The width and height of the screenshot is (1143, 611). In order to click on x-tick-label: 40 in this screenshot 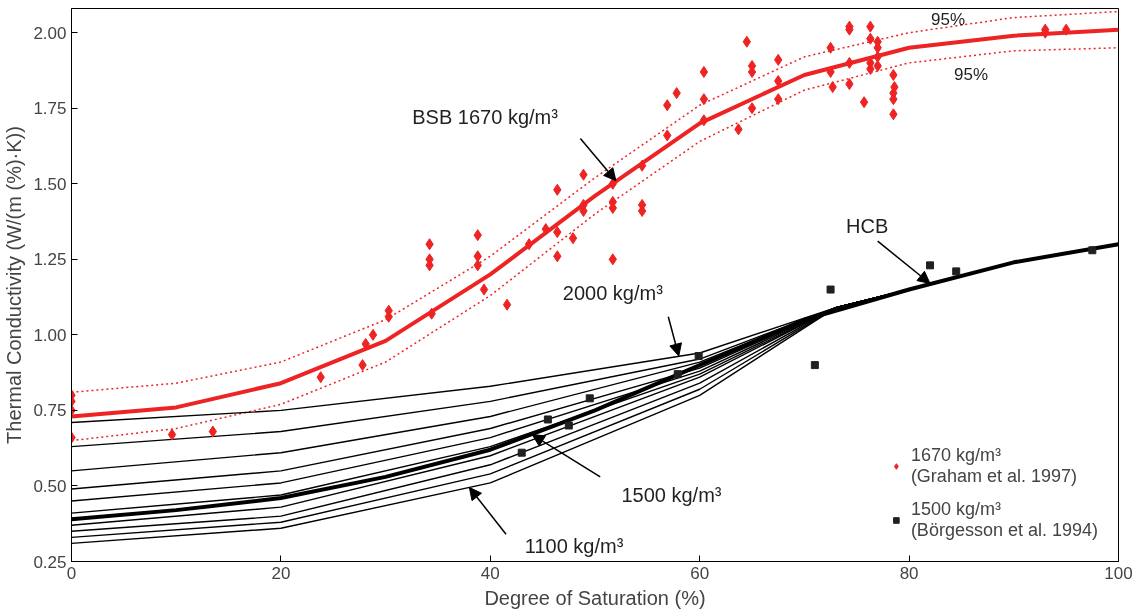, I will do `click(490, 573)`.